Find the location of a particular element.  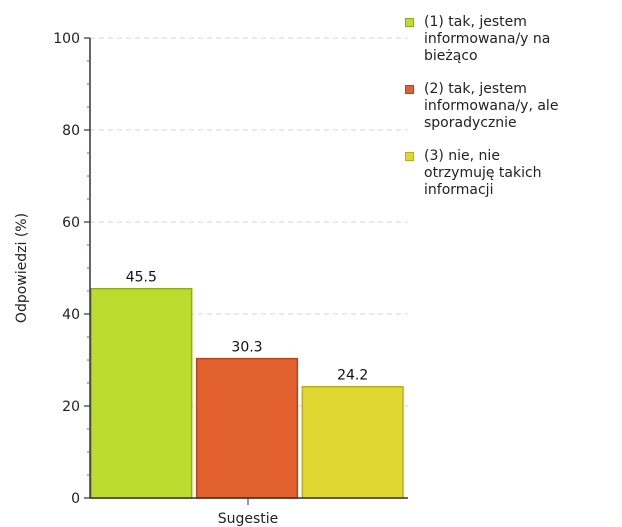

y-tick-label: 80 is located at coordinates (71, 131).